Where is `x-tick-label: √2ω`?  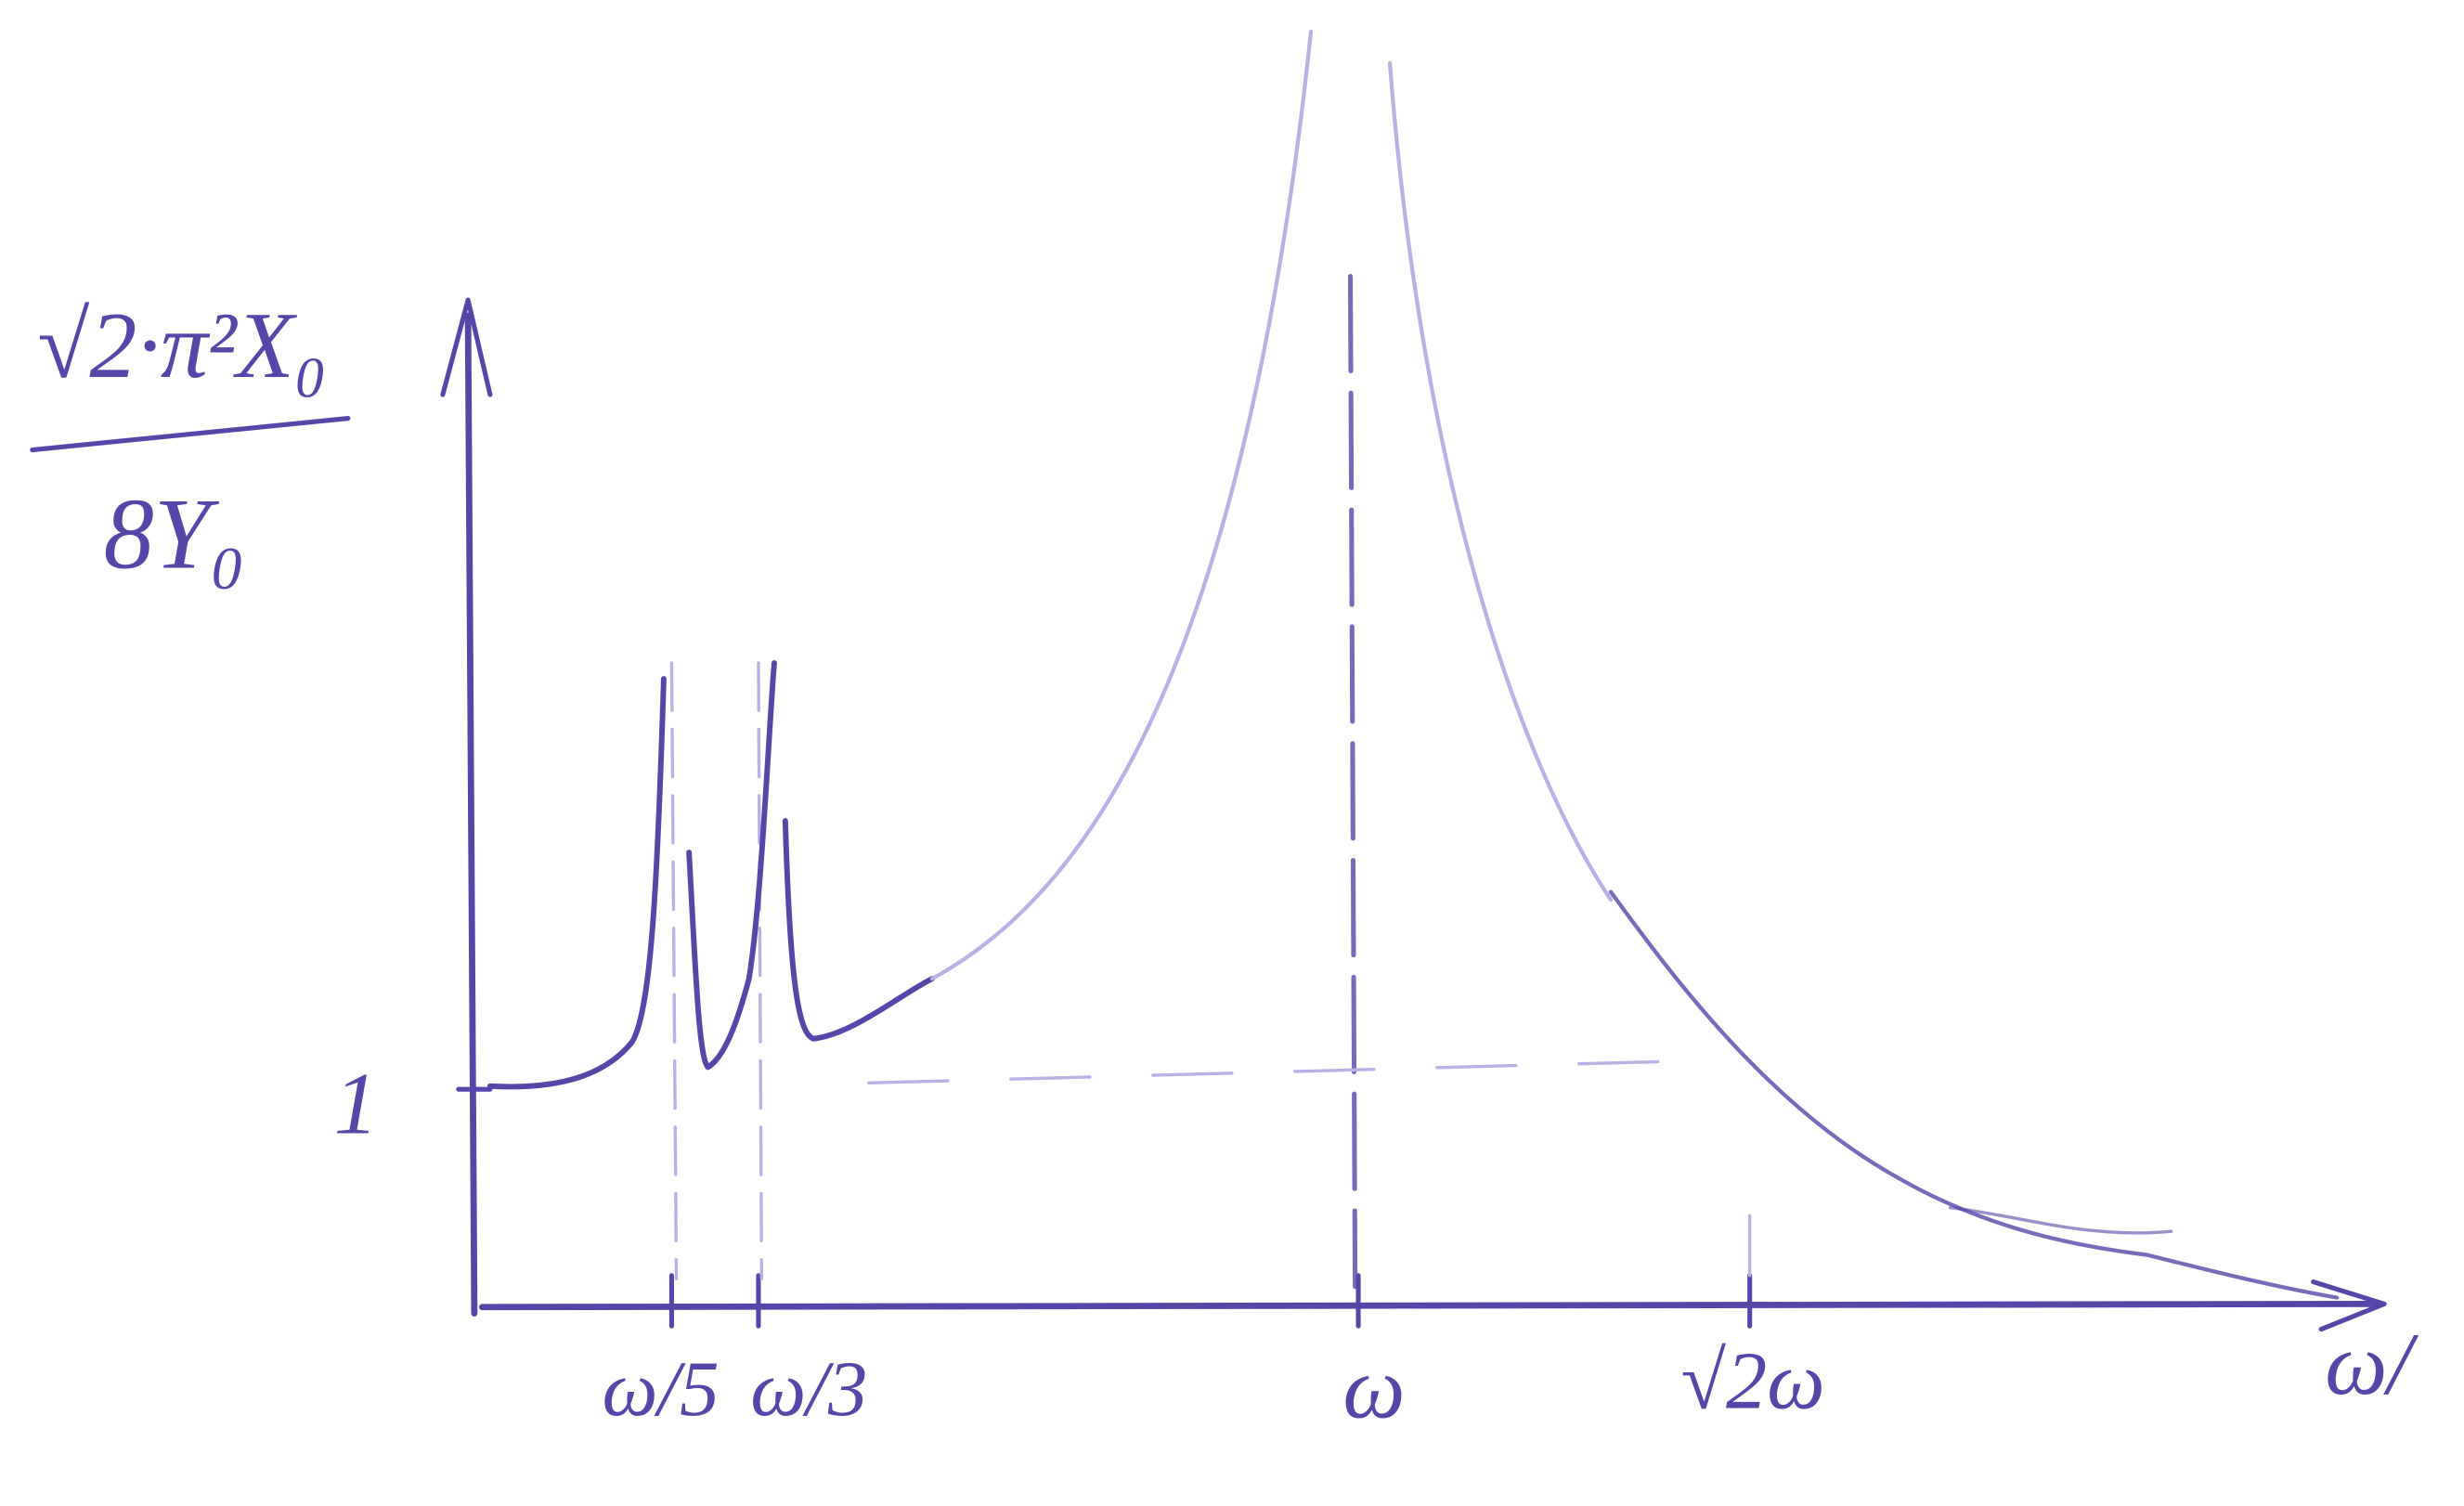
x-tick-label: √2ω is located at coordinates (1752, 1380).